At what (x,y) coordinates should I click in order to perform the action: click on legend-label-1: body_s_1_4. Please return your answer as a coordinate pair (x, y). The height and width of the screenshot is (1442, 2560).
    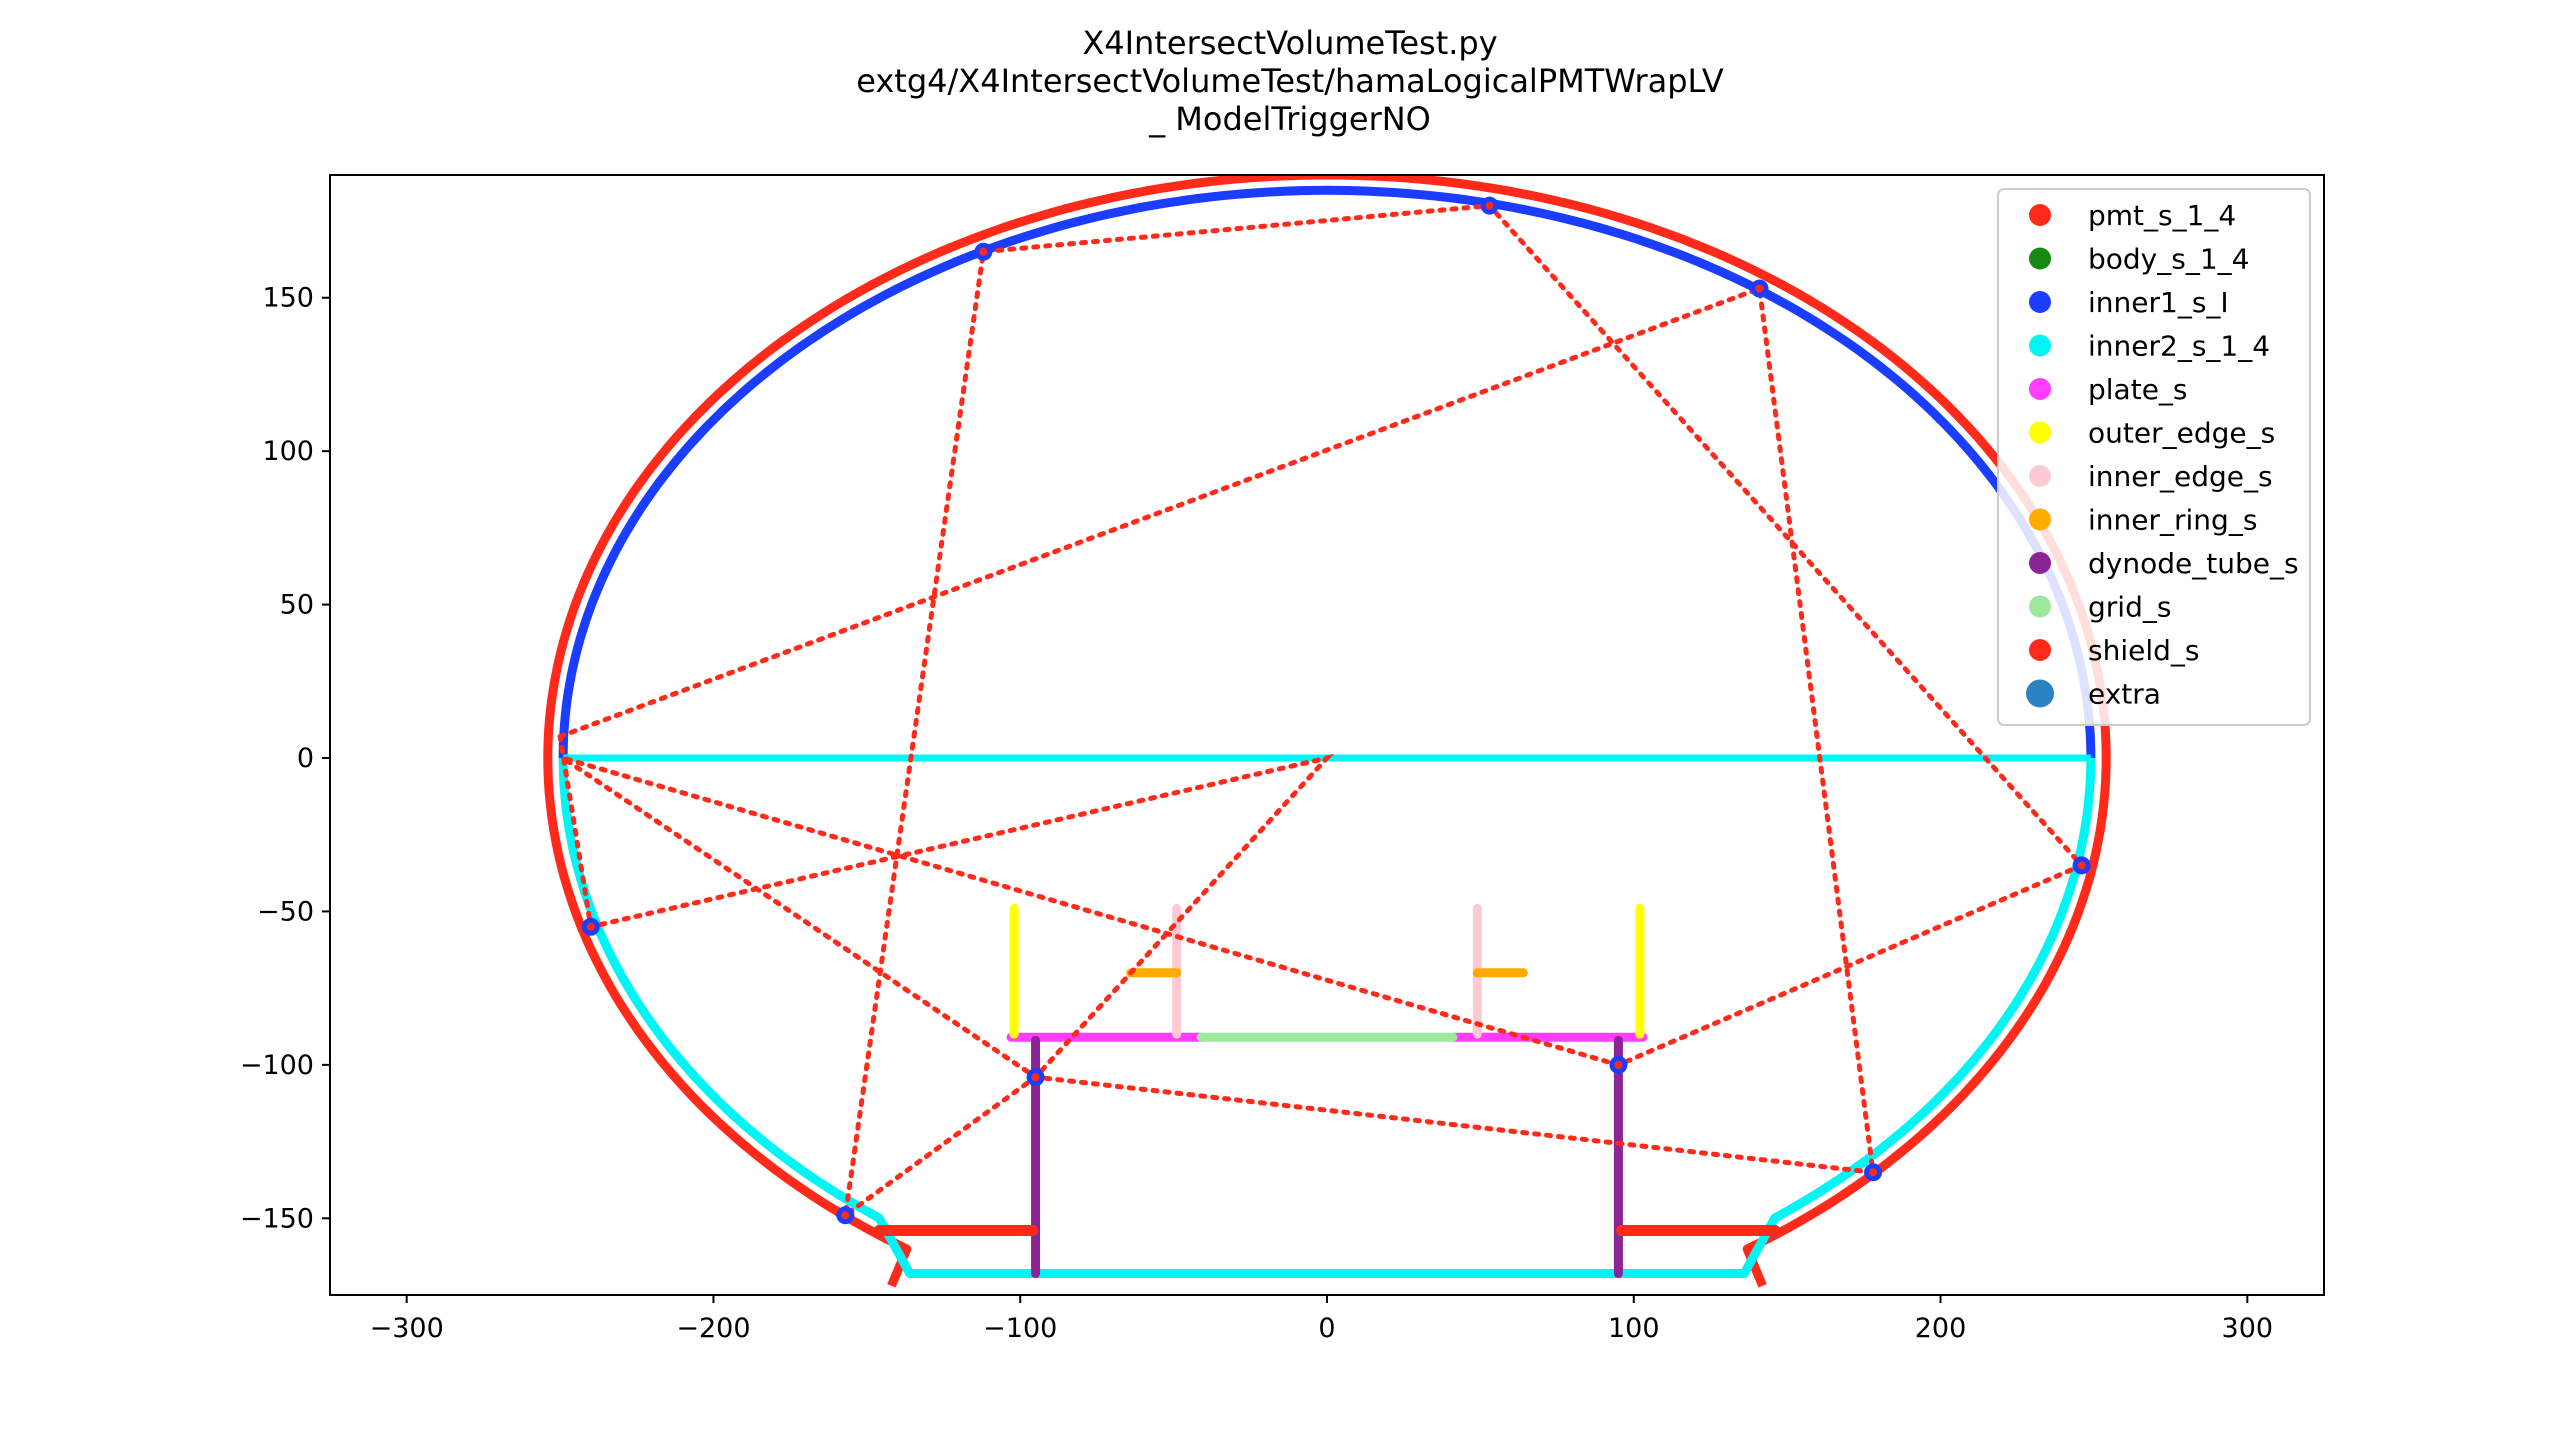
    Looking at the image, I should click on (2168, 259).